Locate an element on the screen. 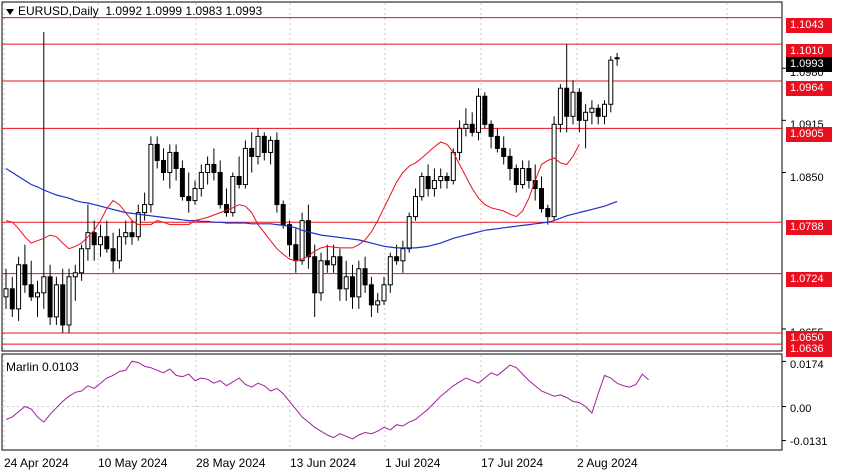 Image resolution: width=841 pixels, height=475 pixels. level-tag: 1.0788 is located at coordinates (809, 227).